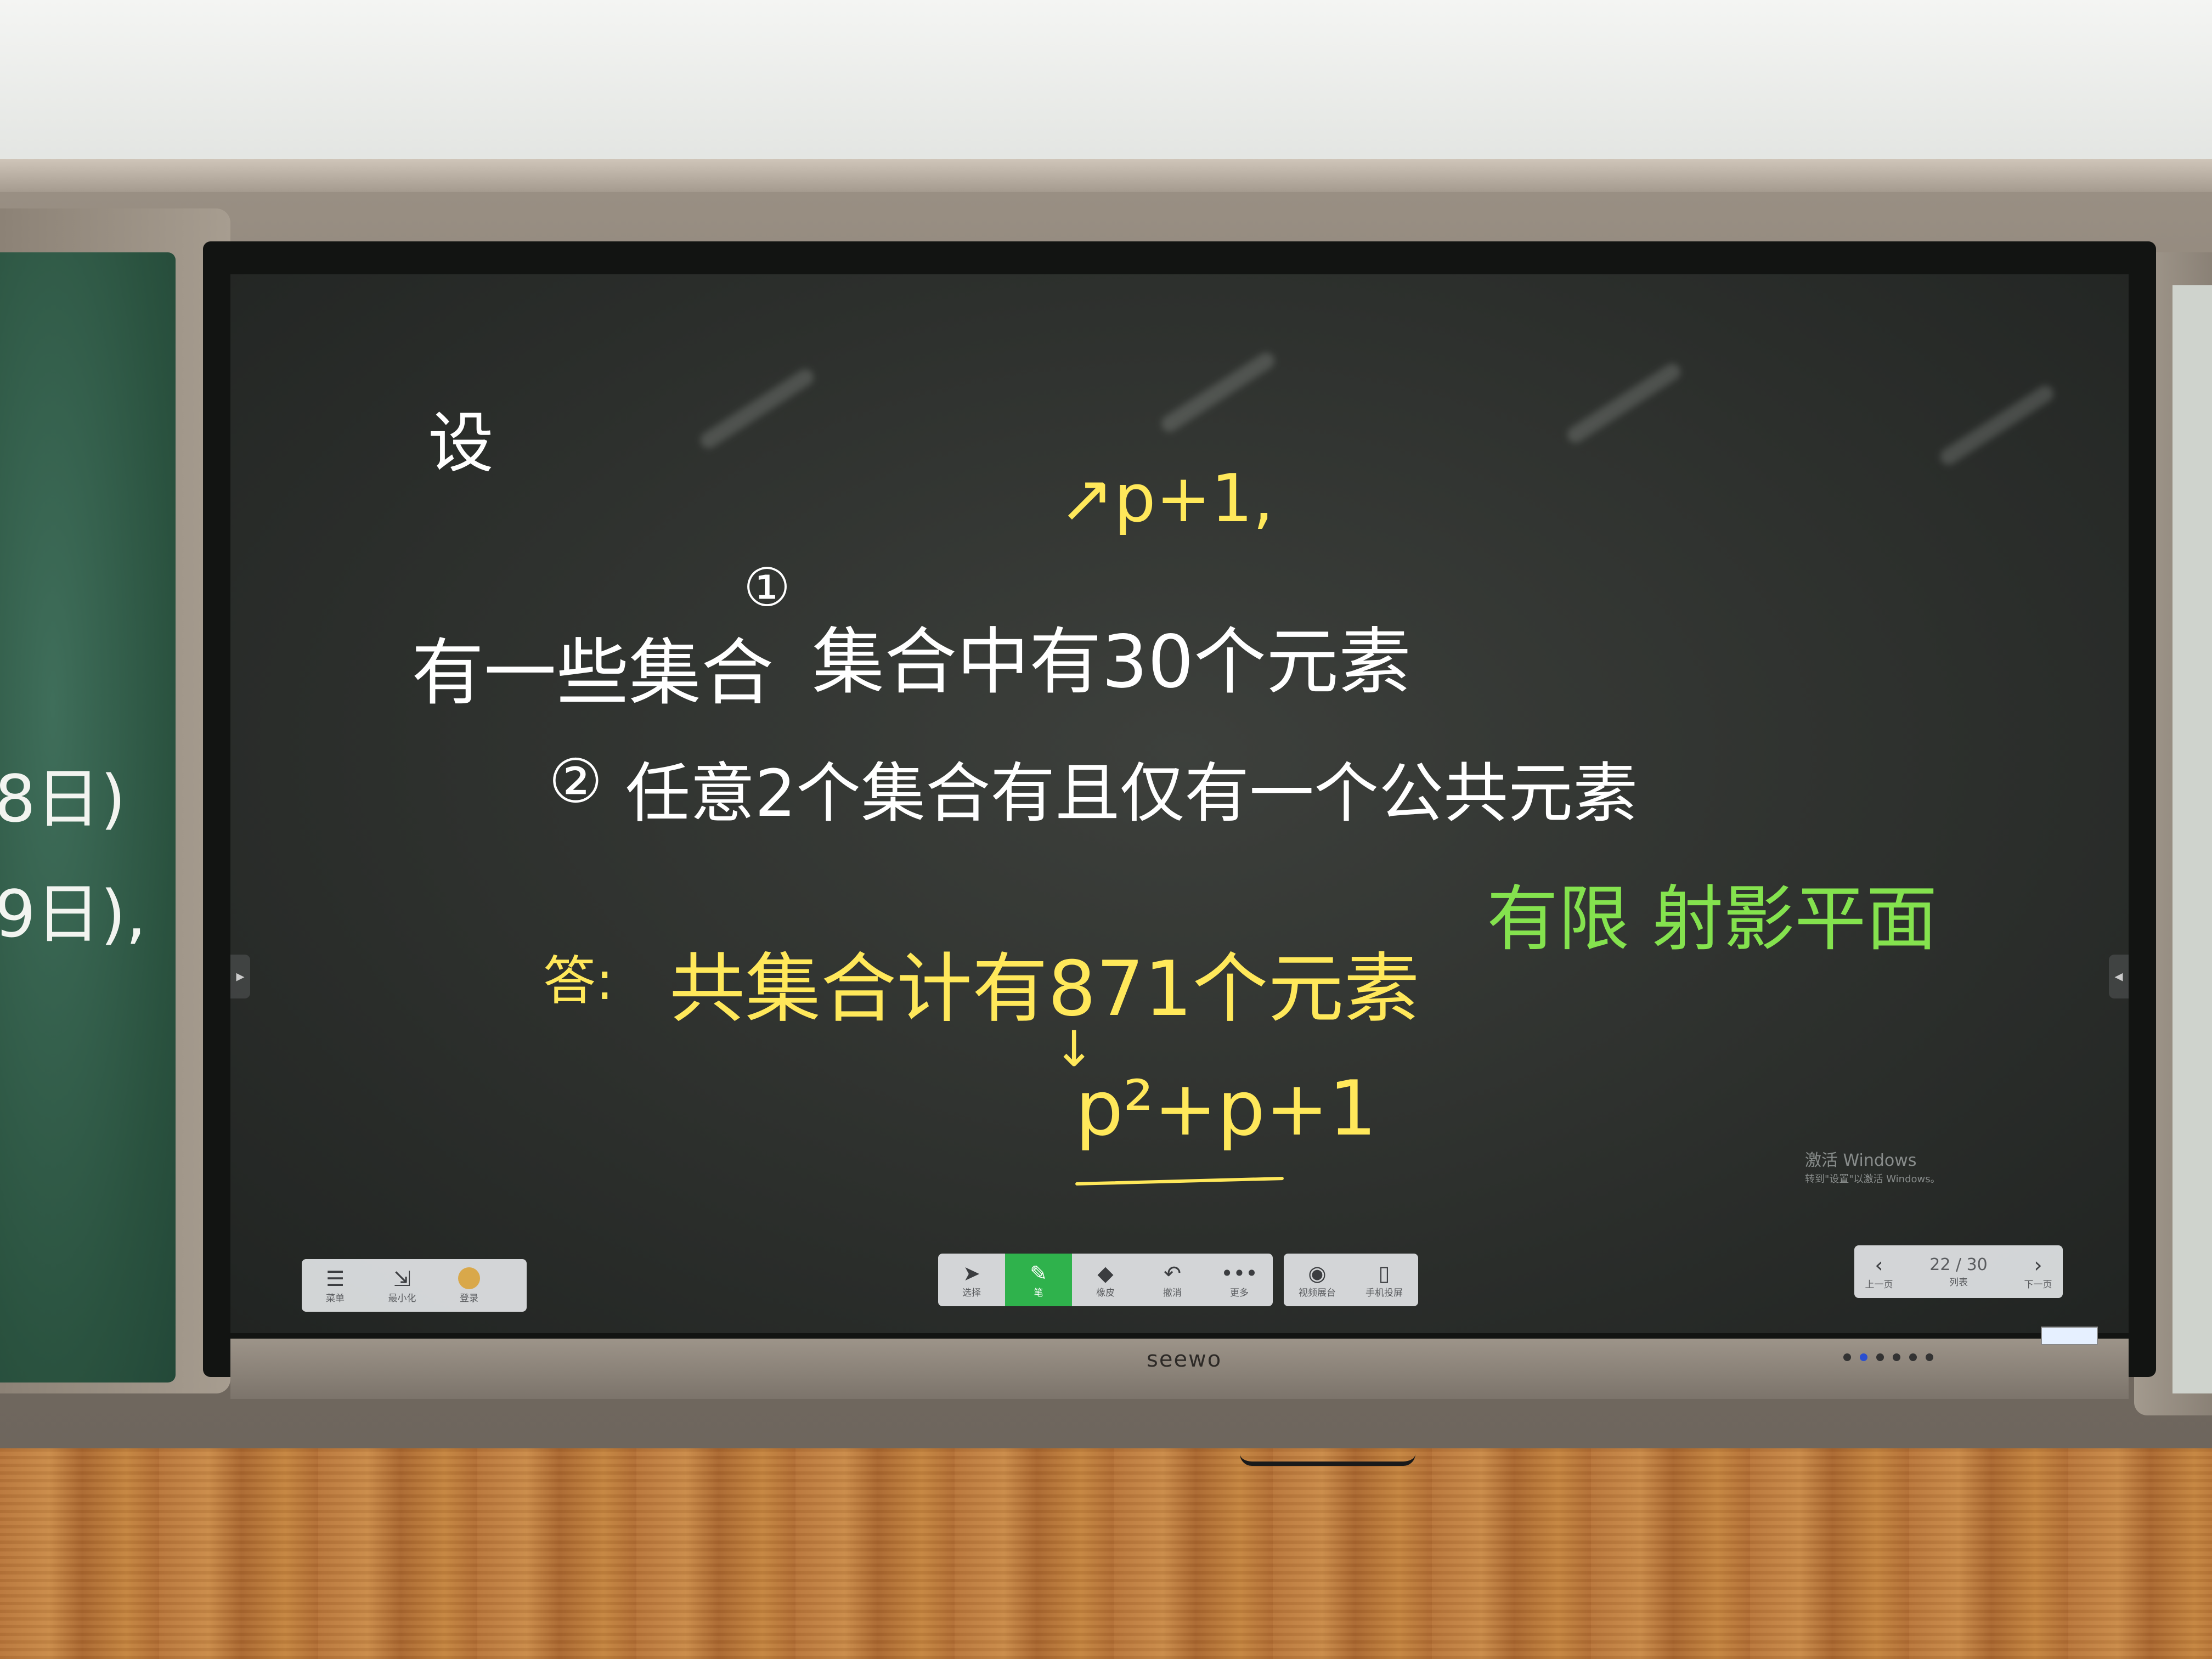  Describe the element at coordinates (1038, 1293) in the screenshot. I see `pen-label: 笔` at that location.